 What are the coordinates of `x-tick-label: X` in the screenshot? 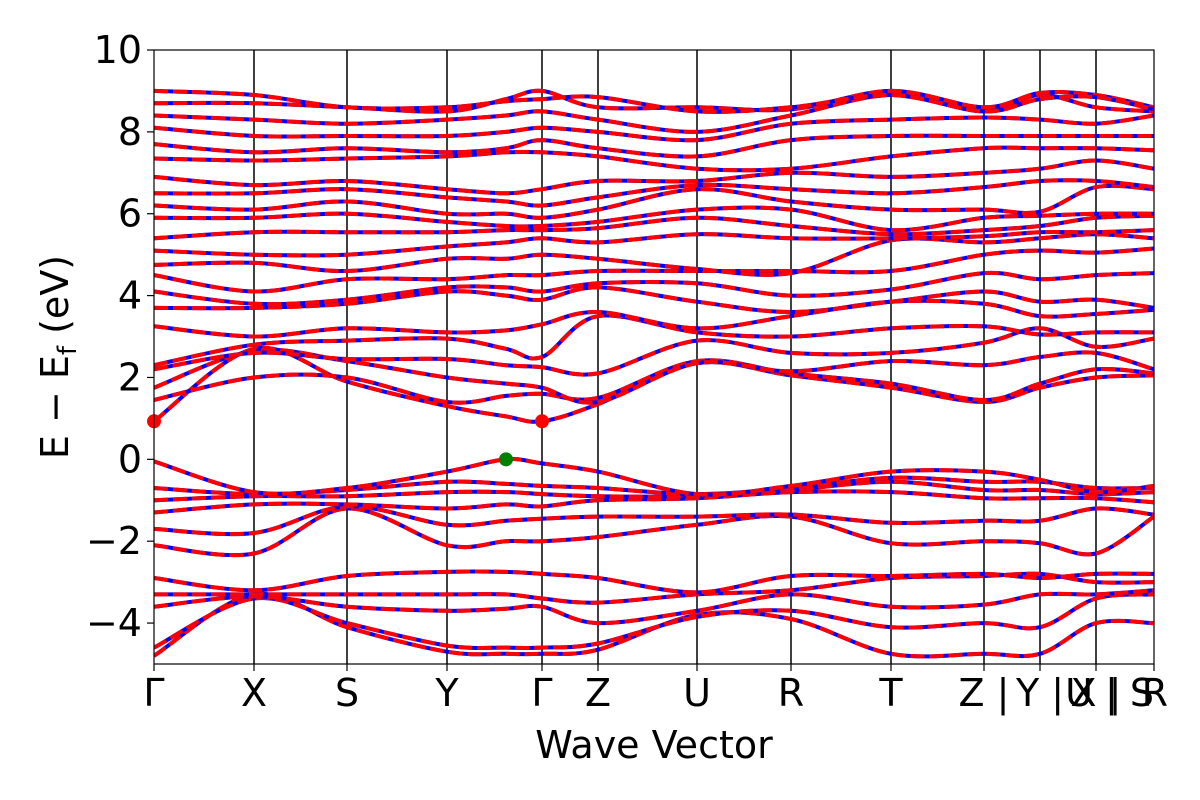 It's located at (254, 693).